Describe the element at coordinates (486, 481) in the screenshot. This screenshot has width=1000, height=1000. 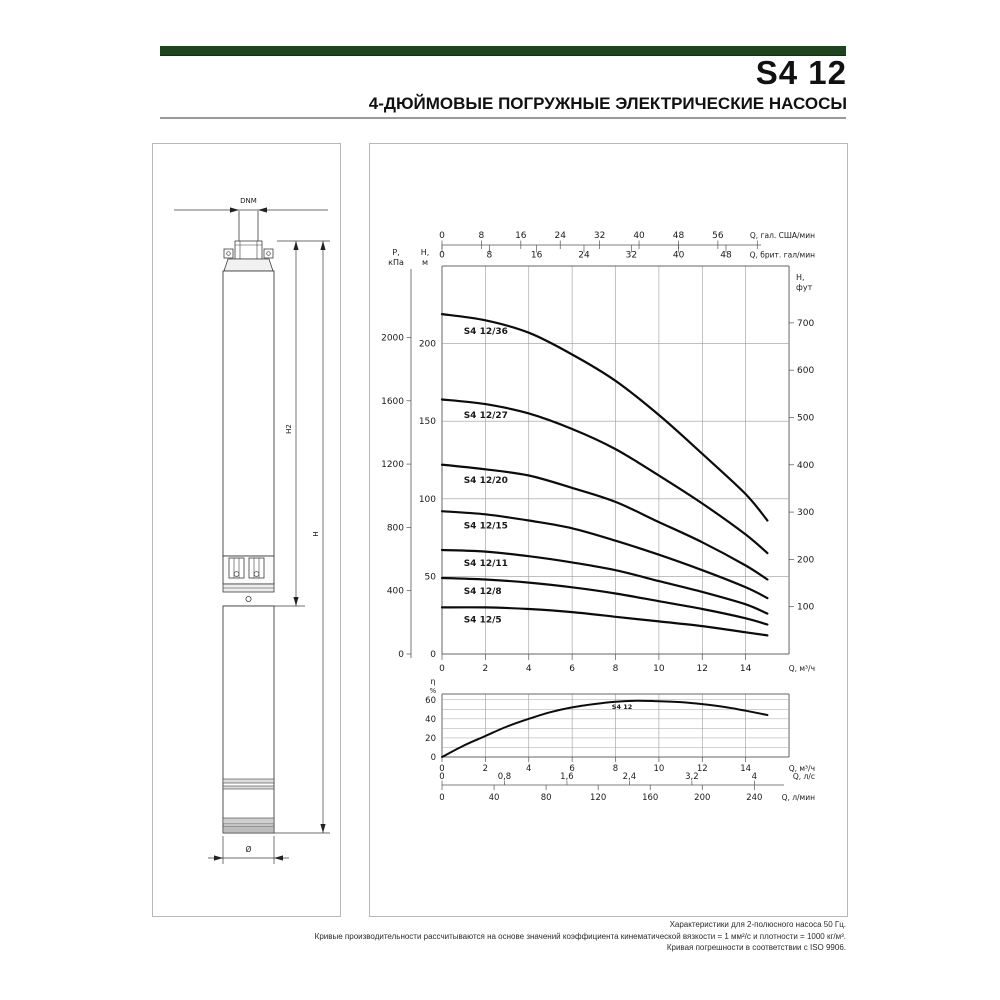
I see `curve-label: S4 12/20` at that location.